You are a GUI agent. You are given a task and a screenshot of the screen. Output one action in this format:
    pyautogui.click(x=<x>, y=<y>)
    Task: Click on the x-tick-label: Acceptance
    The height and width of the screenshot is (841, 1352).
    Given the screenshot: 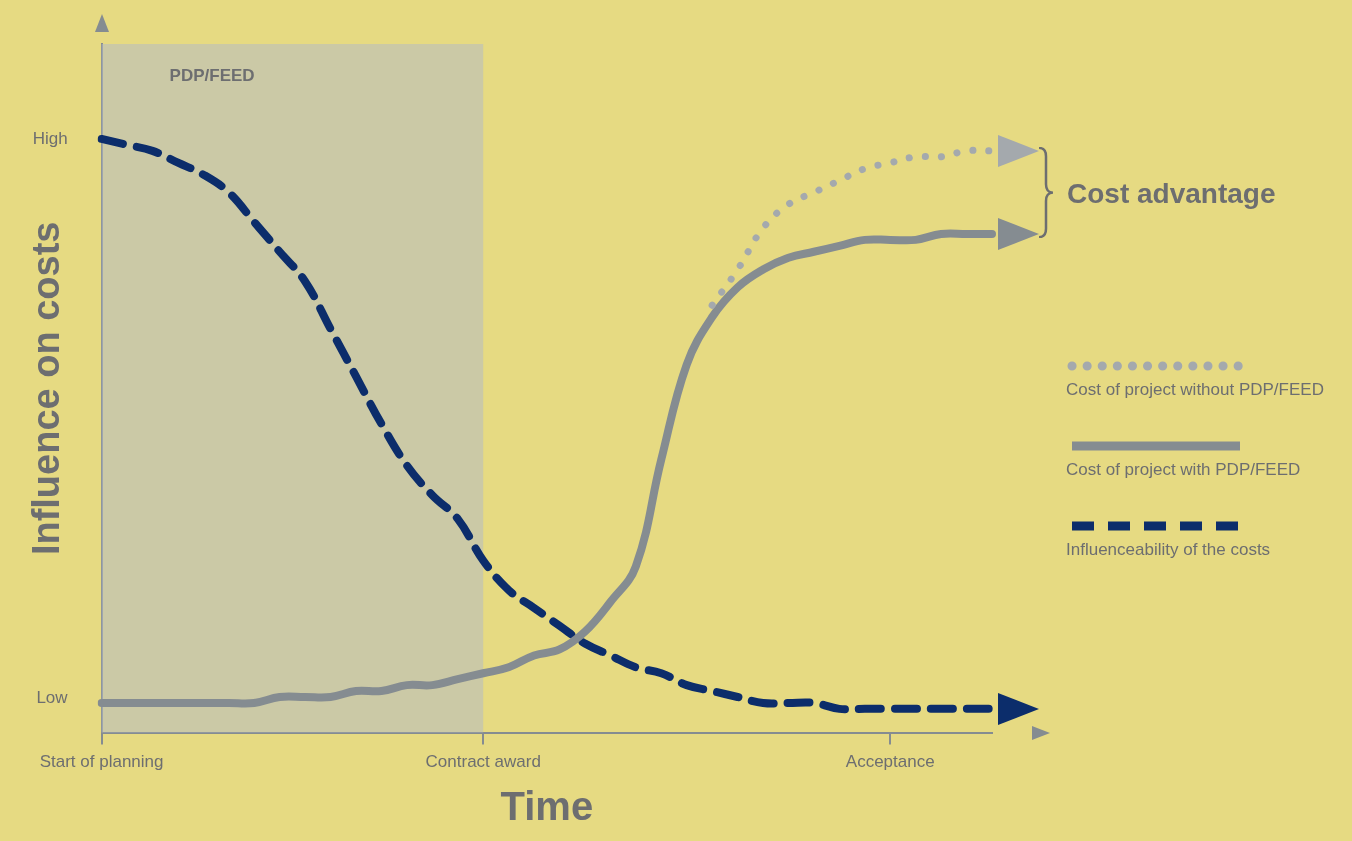 What is the action you would take?
    pyautogui.click(x=890, y=762)
    